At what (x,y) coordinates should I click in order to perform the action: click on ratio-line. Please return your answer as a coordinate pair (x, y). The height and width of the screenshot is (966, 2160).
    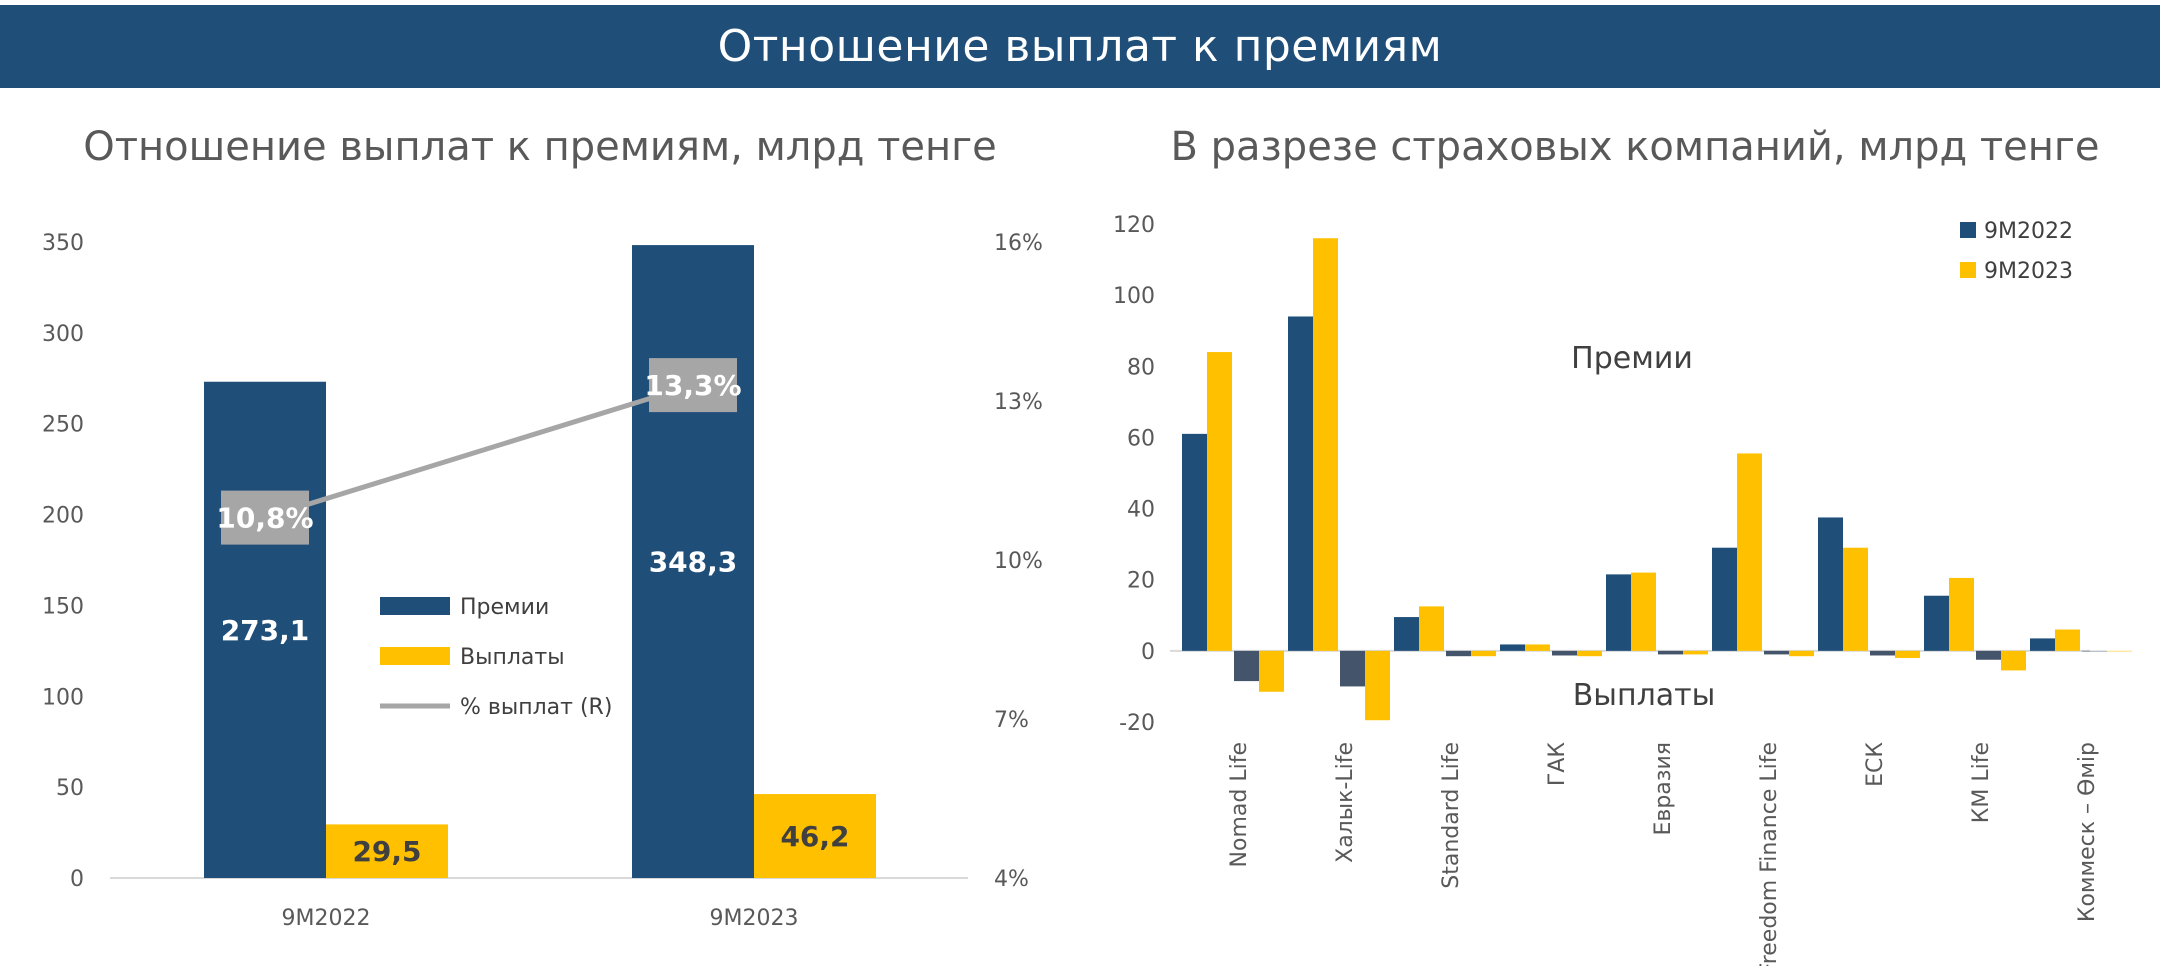
    Looking at the image, I should click on (479, 451).